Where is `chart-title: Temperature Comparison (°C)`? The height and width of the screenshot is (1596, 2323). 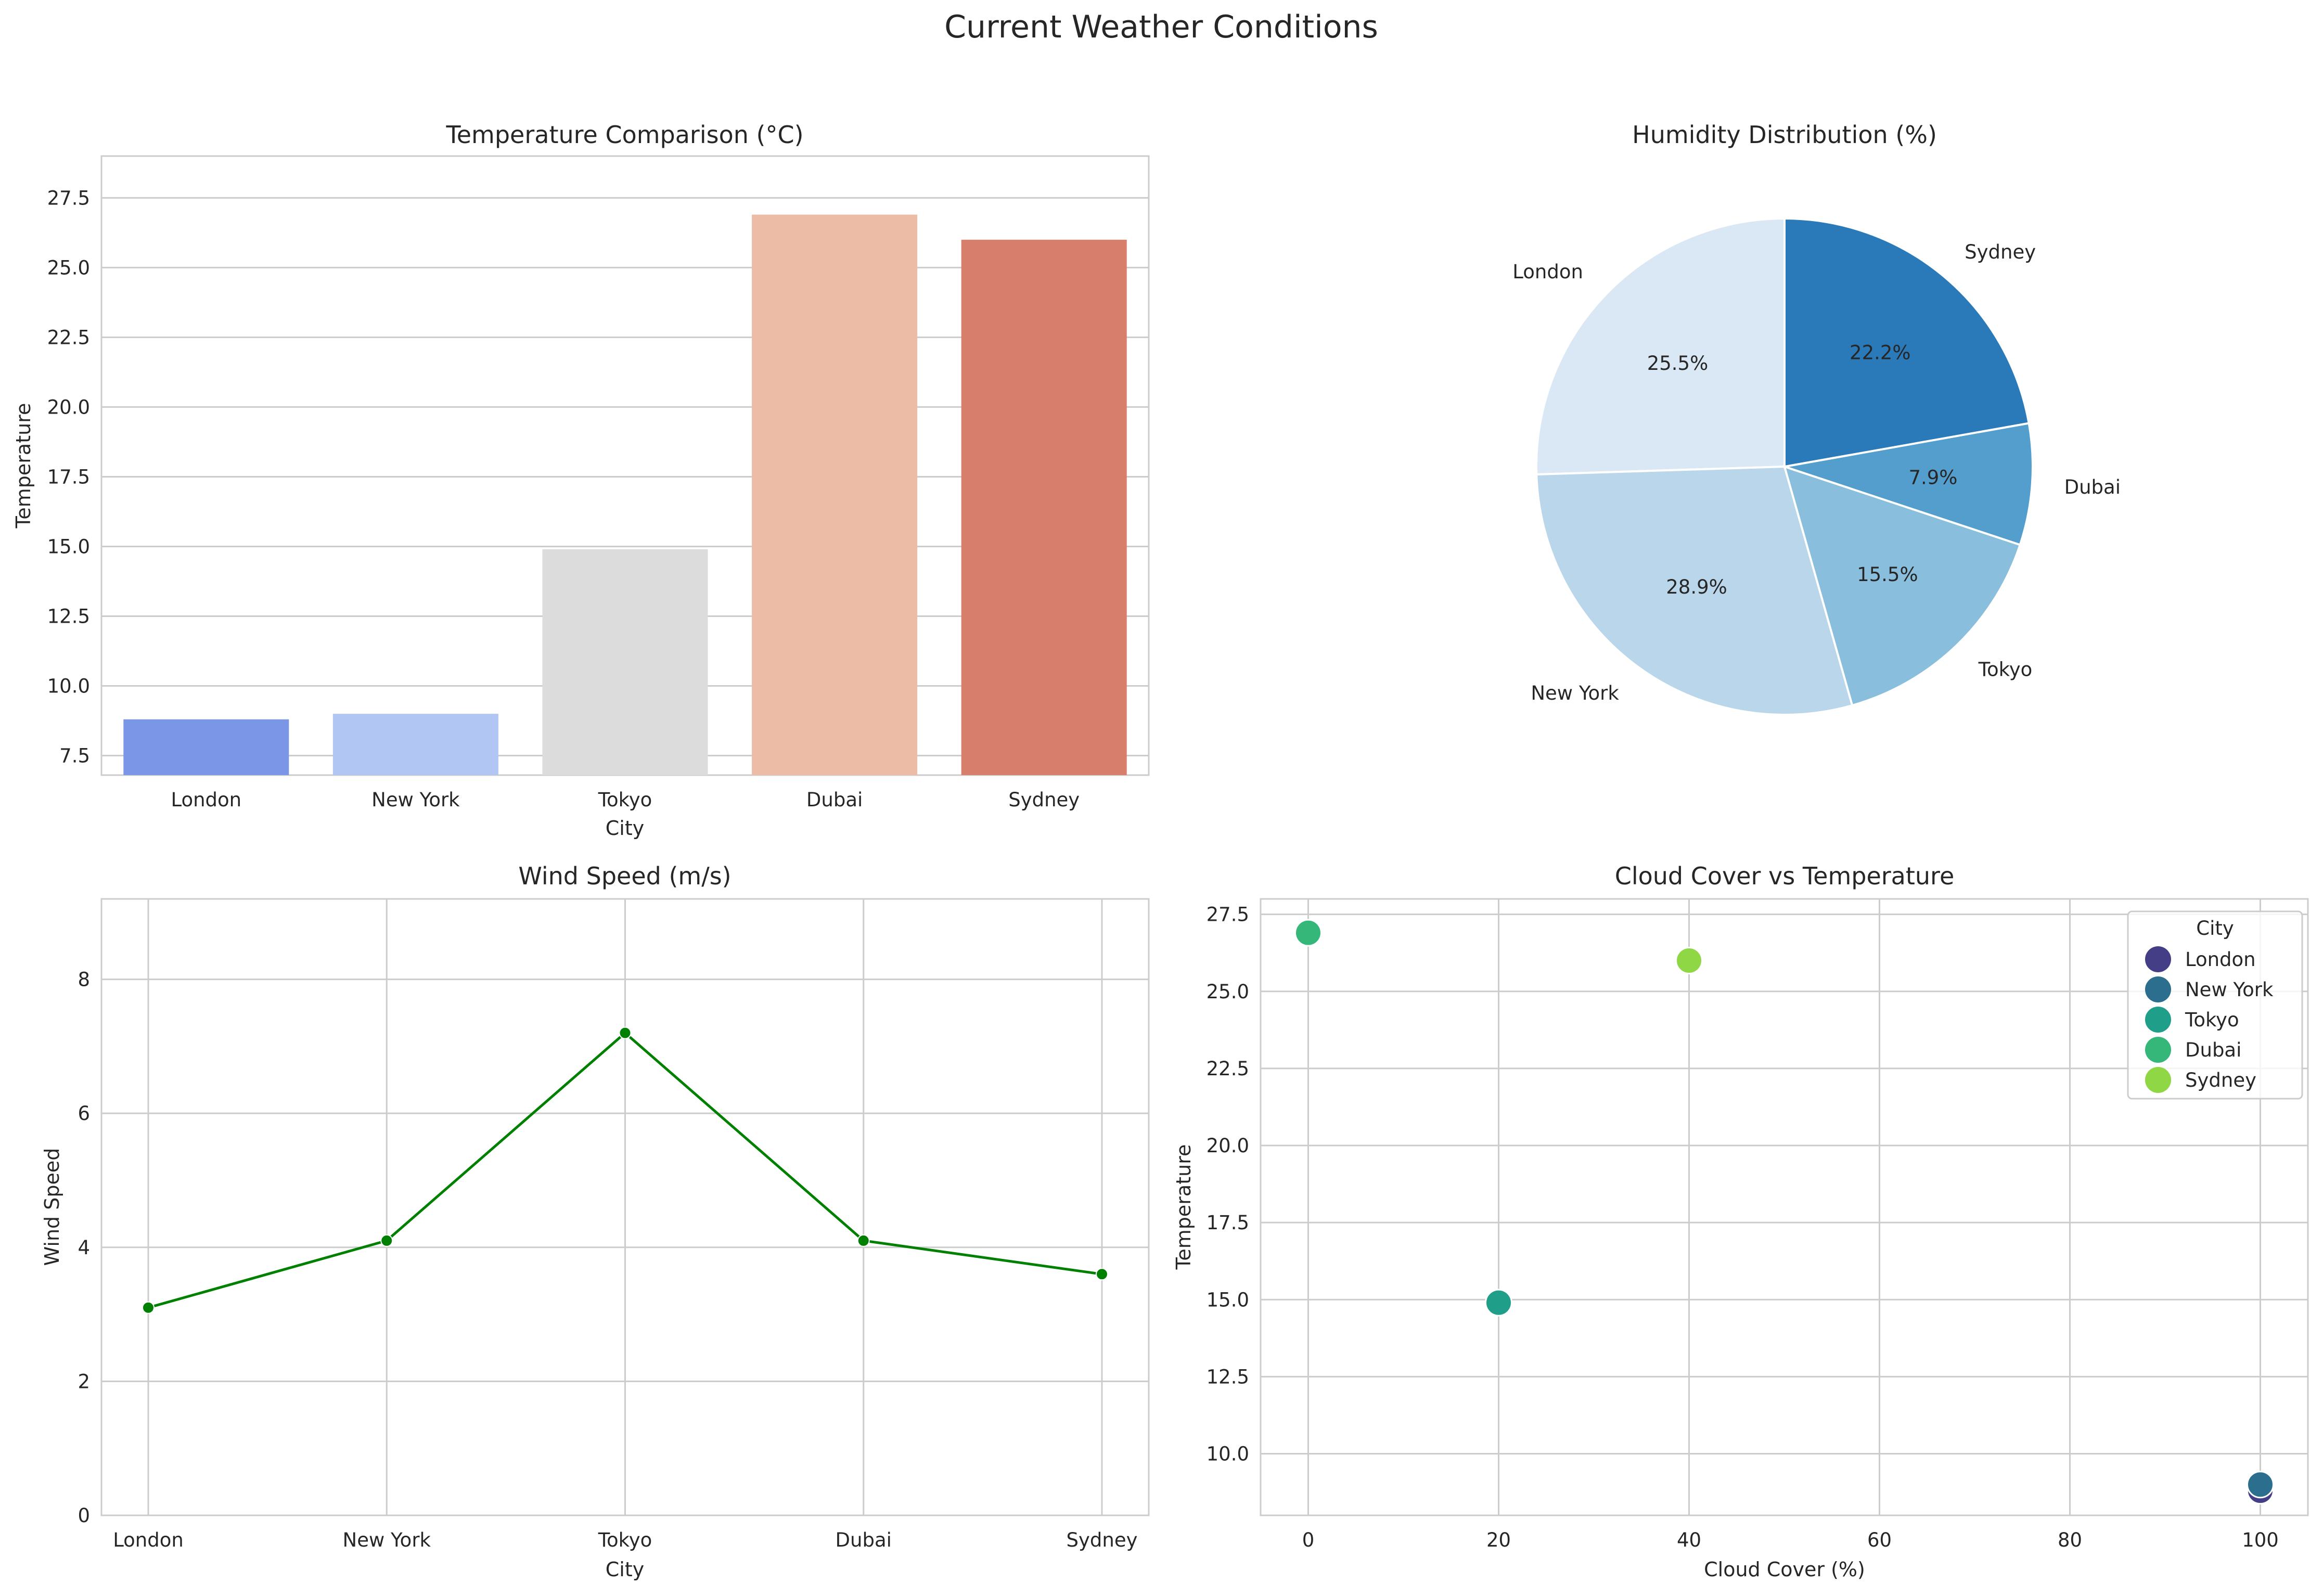 chart-title: Temperature Comparison (°C) is located at coordinates (624, 135).